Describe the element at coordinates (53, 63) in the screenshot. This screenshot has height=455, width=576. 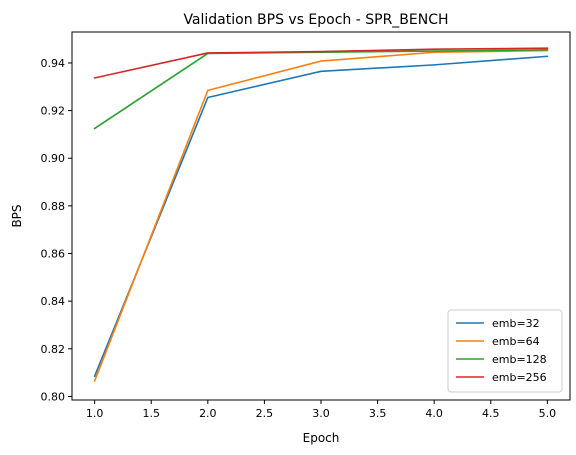
I see `y-tick-label: 0.94` at that location.